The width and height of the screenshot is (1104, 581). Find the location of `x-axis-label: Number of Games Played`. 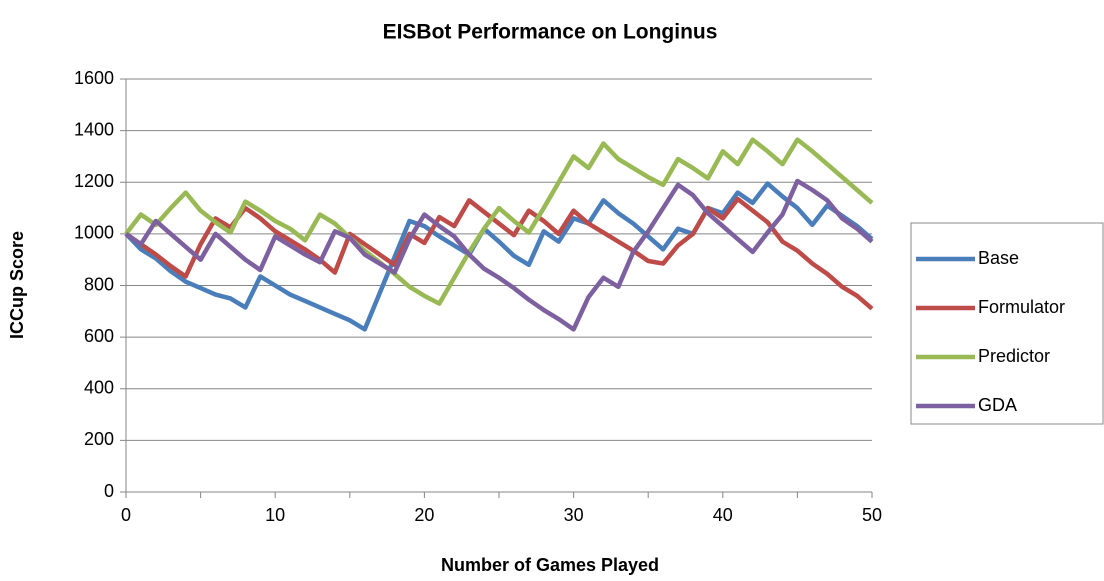

x-axis-label: Number of Games Played is located at coordinates (550, 565).